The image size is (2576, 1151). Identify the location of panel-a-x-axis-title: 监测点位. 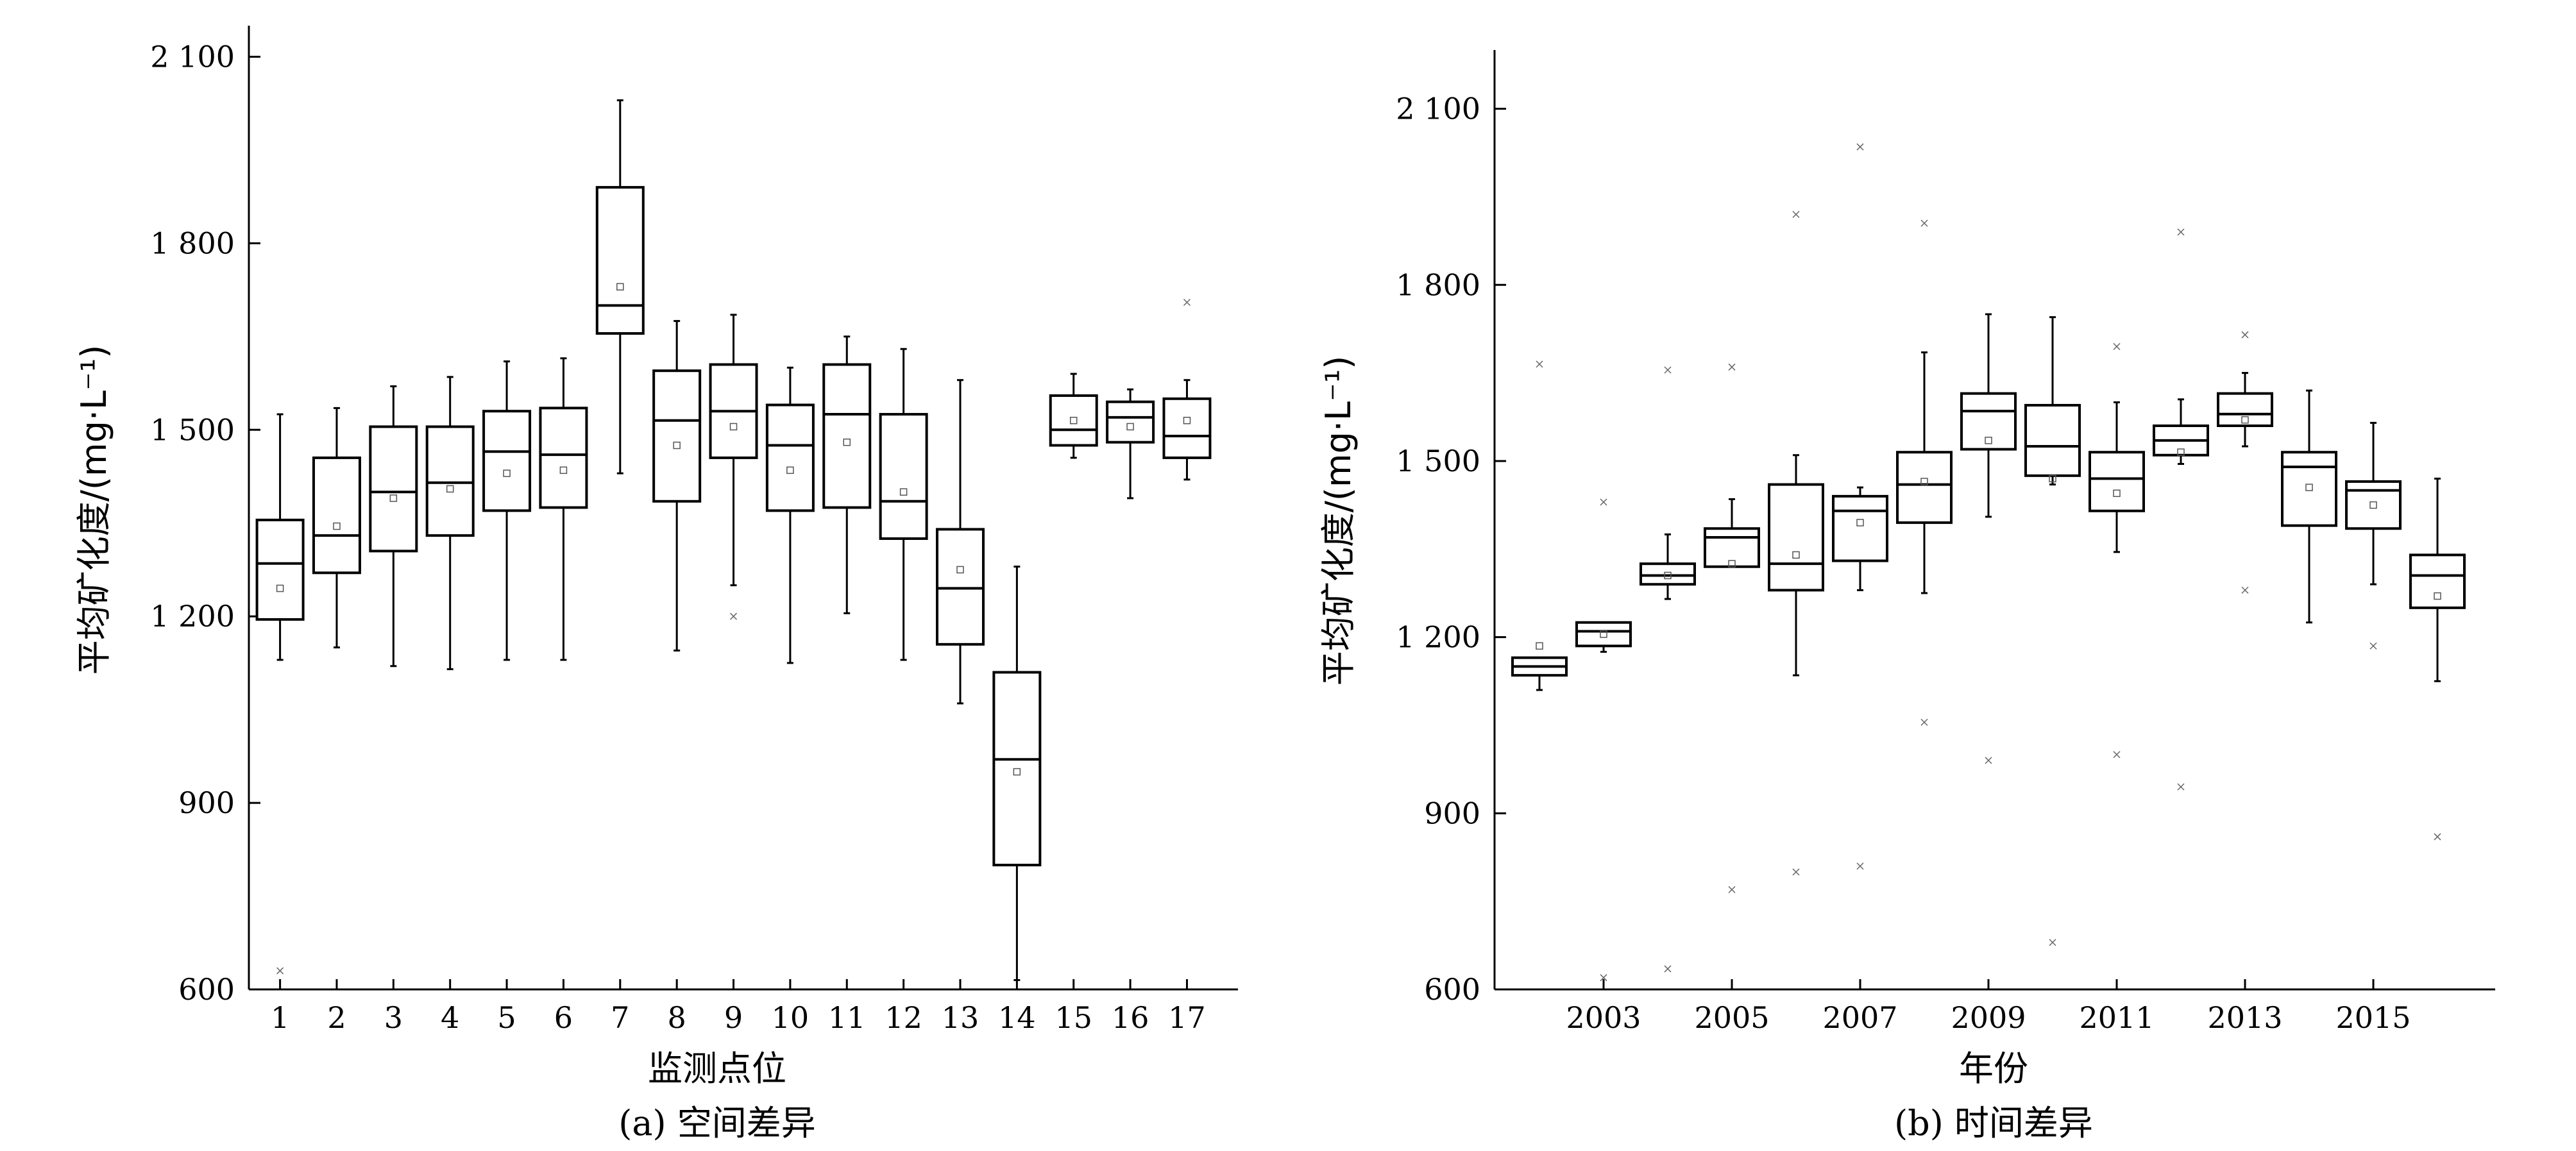
(717, 1069).